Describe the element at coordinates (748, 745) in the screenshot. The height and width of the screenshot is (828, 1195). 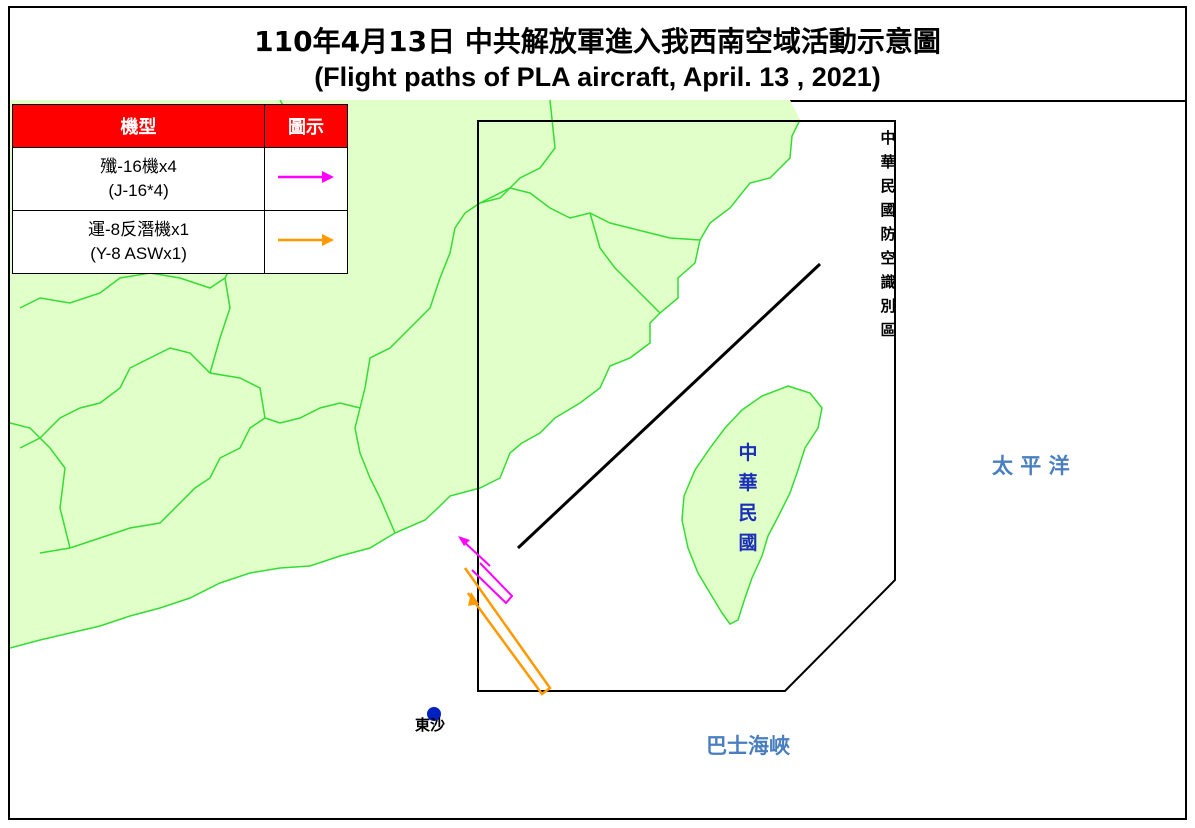
I see `bashi-channel-label: 巴士海峽` at that location.